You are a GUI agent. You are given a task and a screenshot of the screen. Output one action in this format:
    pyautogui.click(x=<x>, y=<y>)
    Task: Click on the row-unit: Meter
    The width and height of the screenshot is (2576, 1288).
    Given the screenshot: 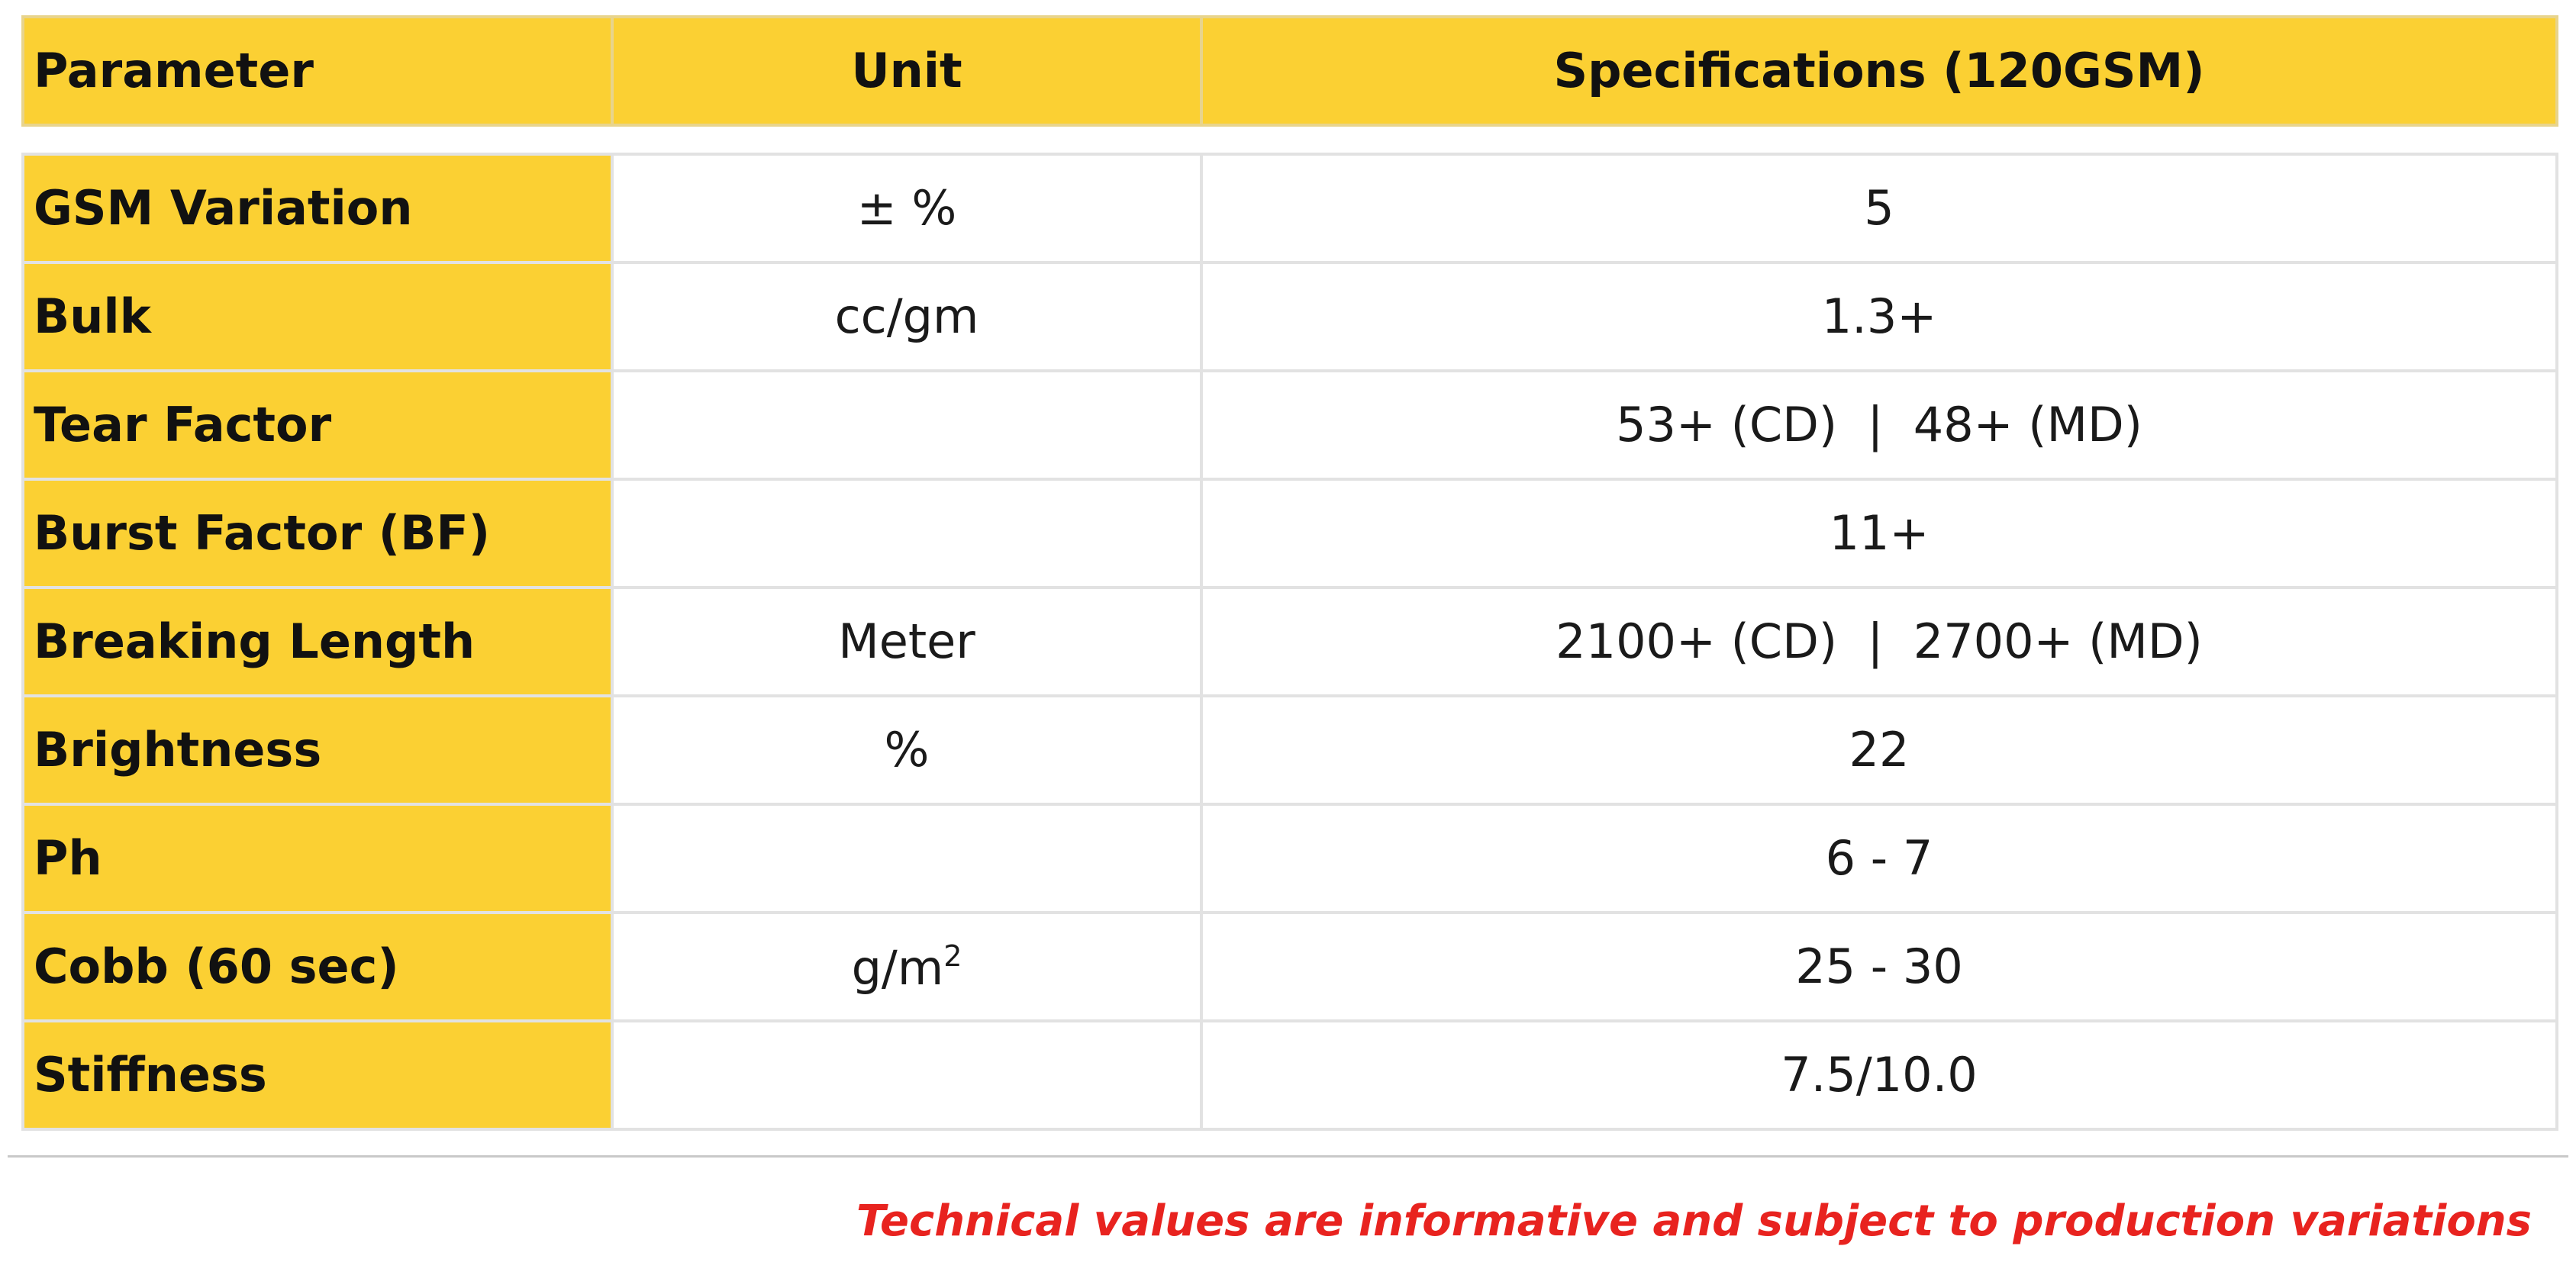 What is the action you would take?
    pyautogui.click(x=907, y=641)
    